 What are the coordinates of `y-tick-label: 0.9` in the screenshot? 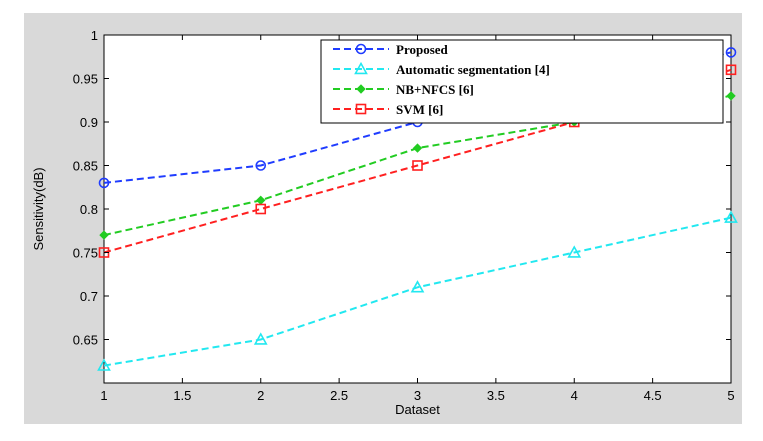 It's located at (89, 122).